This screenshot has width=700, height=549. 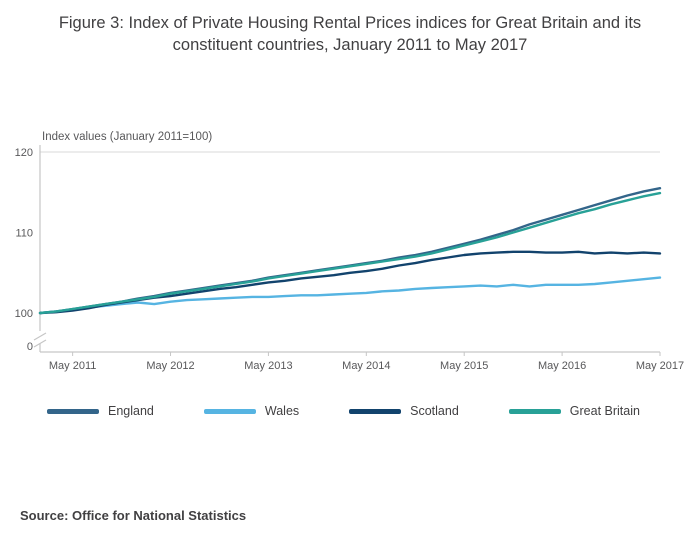 I want to click on legend-label-wales: Wales, so click(x=282, y=411).